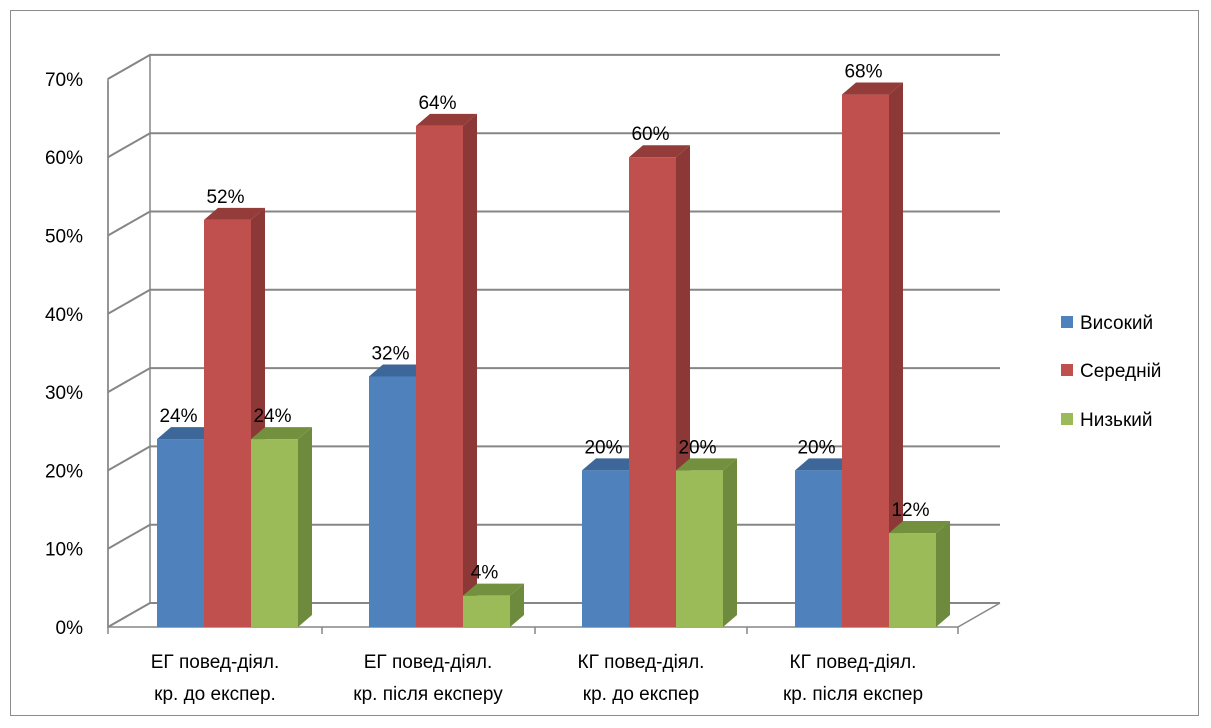 The height and width of the screenshot is (728, 1211). I want to click on data-label: 12%, so click(910, 510).